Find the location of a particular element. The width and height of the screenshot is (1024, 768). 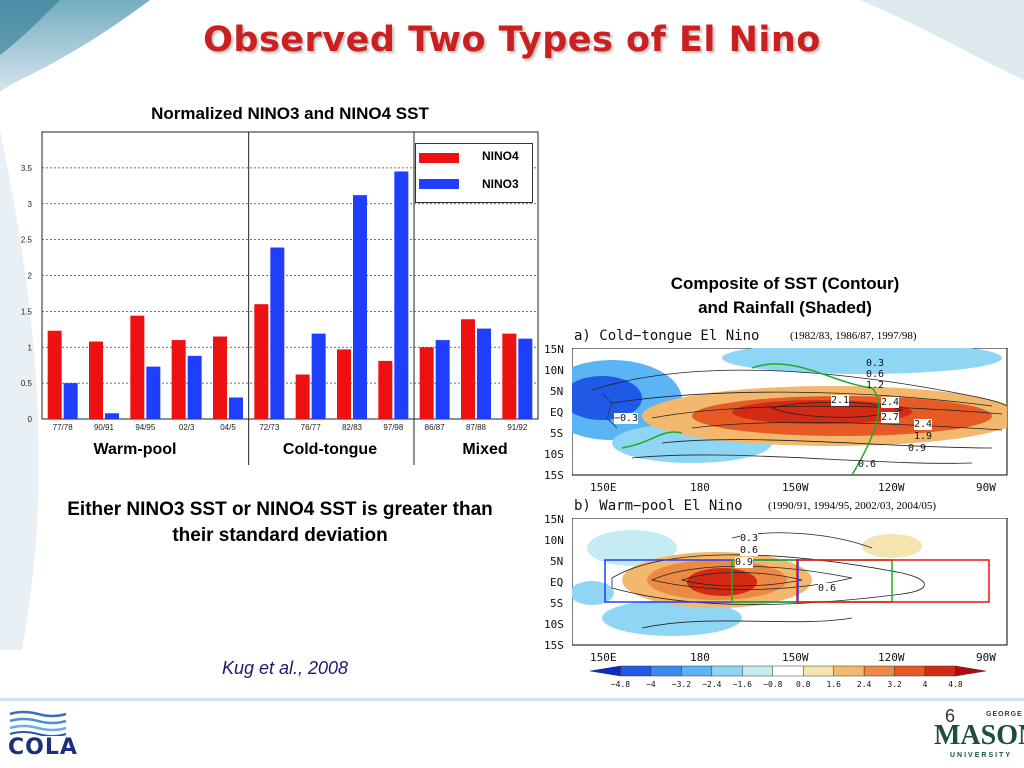

gmu-logo: MASON is located at coordinates (979, 735).